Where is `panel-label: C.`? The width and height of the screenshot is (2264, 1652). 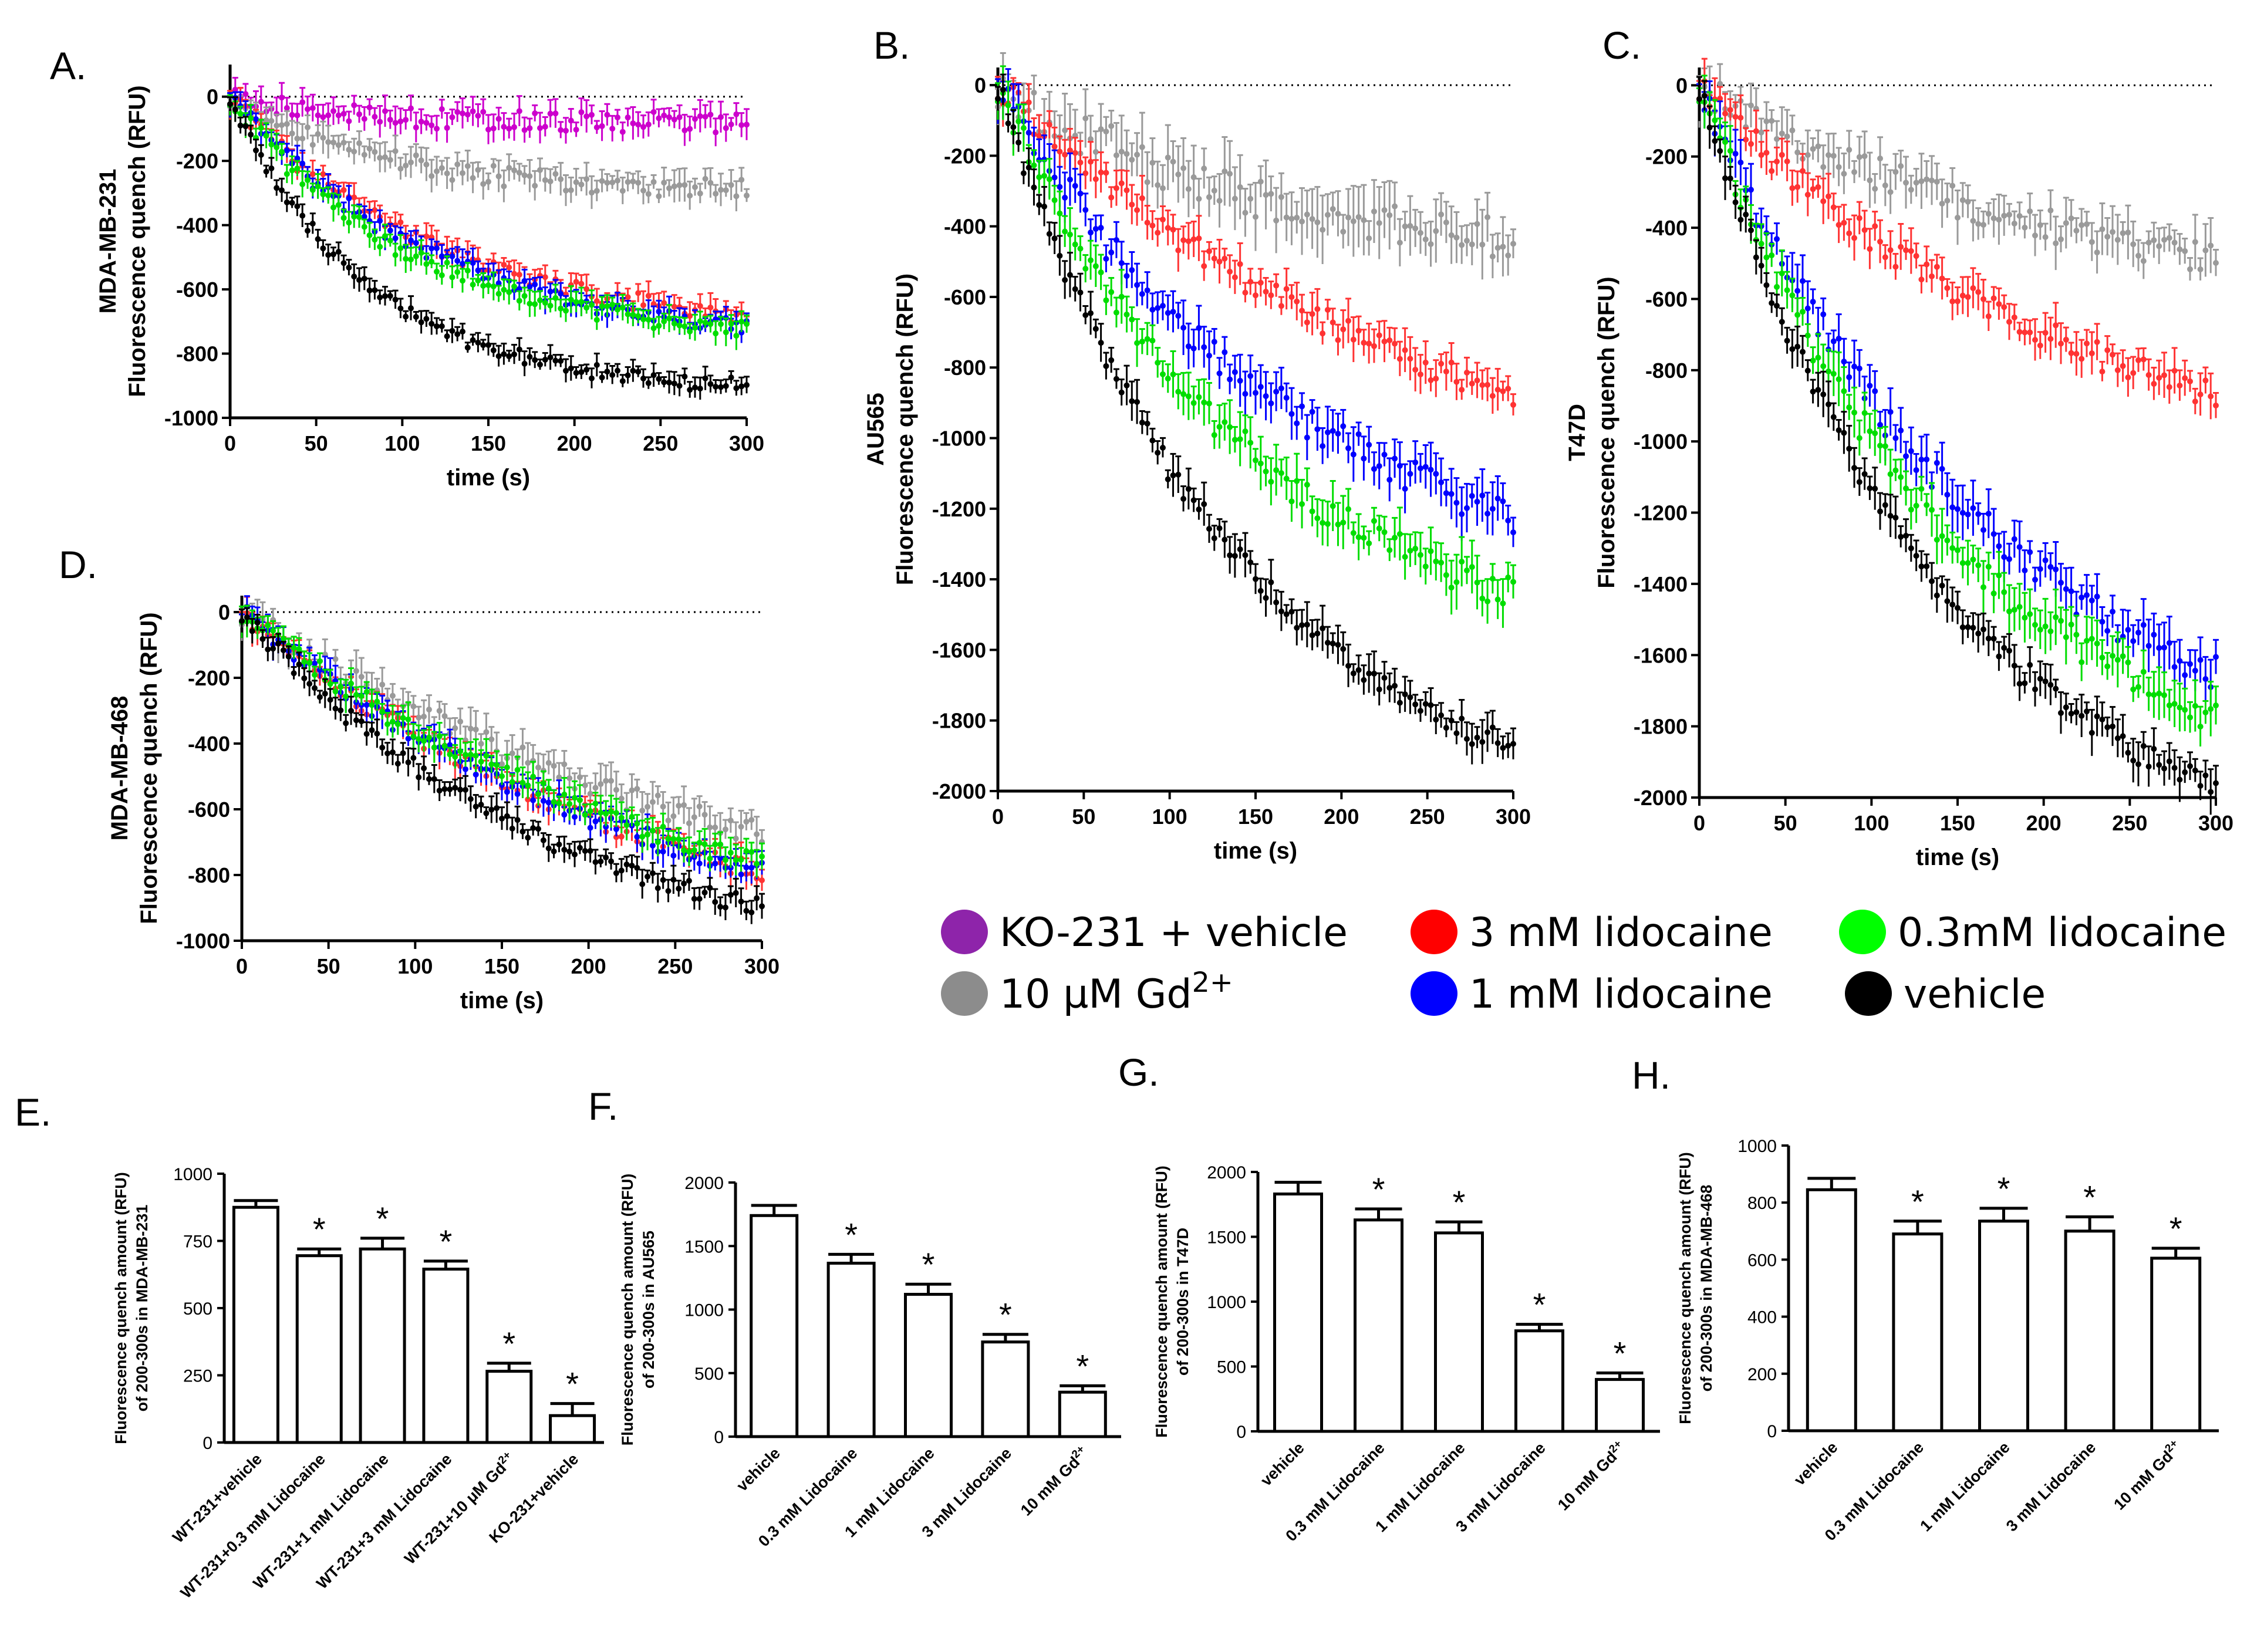 panel-label: C. is located at coordinates (1621, 45).